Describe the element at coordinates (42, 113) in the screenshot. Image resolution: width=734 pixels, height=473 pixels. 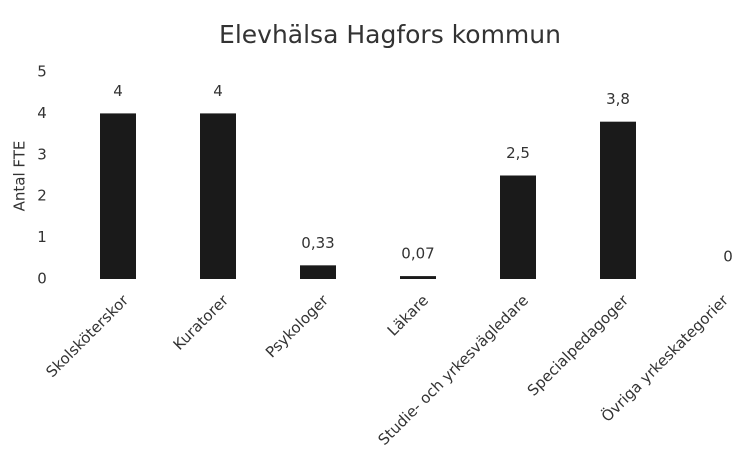
I see `y-tick-label: 4` at that location.